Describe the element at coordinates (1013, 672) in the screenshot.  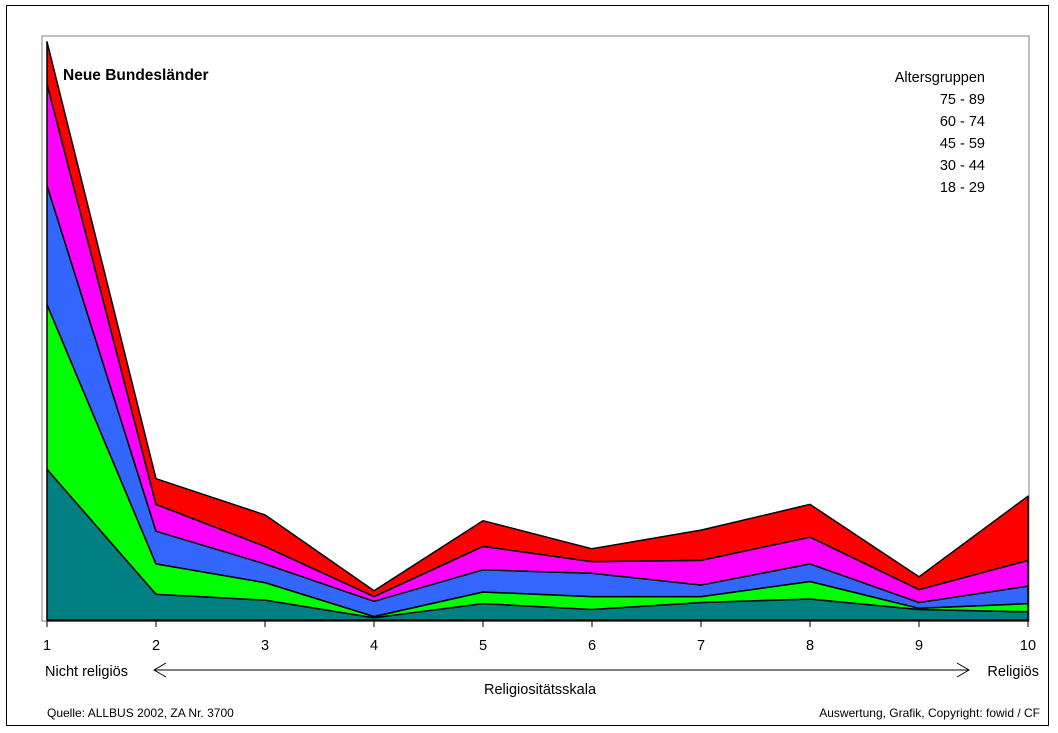
I see `x-axis-right-label: Religiös` at that location.